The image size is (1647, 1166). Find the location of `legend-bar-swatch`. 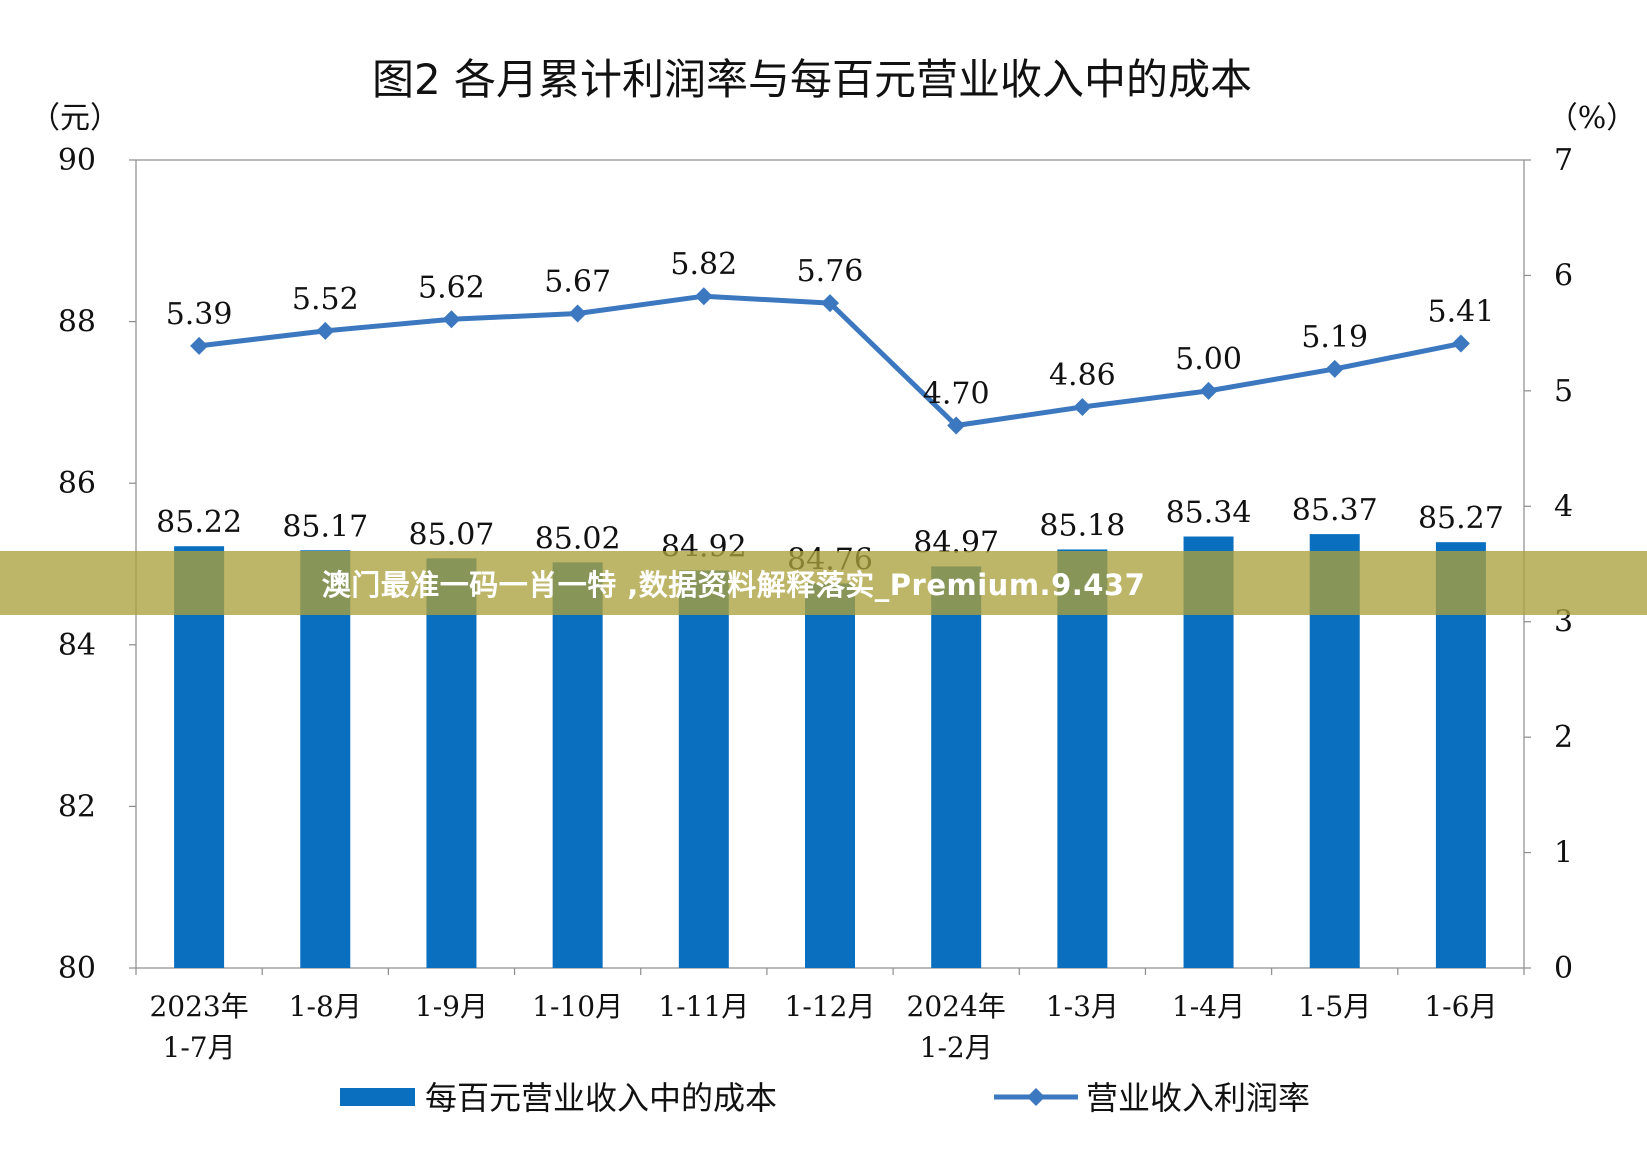

legend-bar-swatch is located at coordinates (377, 1097).